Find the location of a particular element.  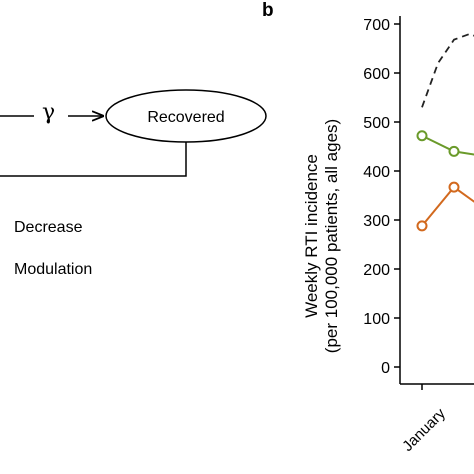

y-tick-label: 200 is located at coordinates (376, 270).